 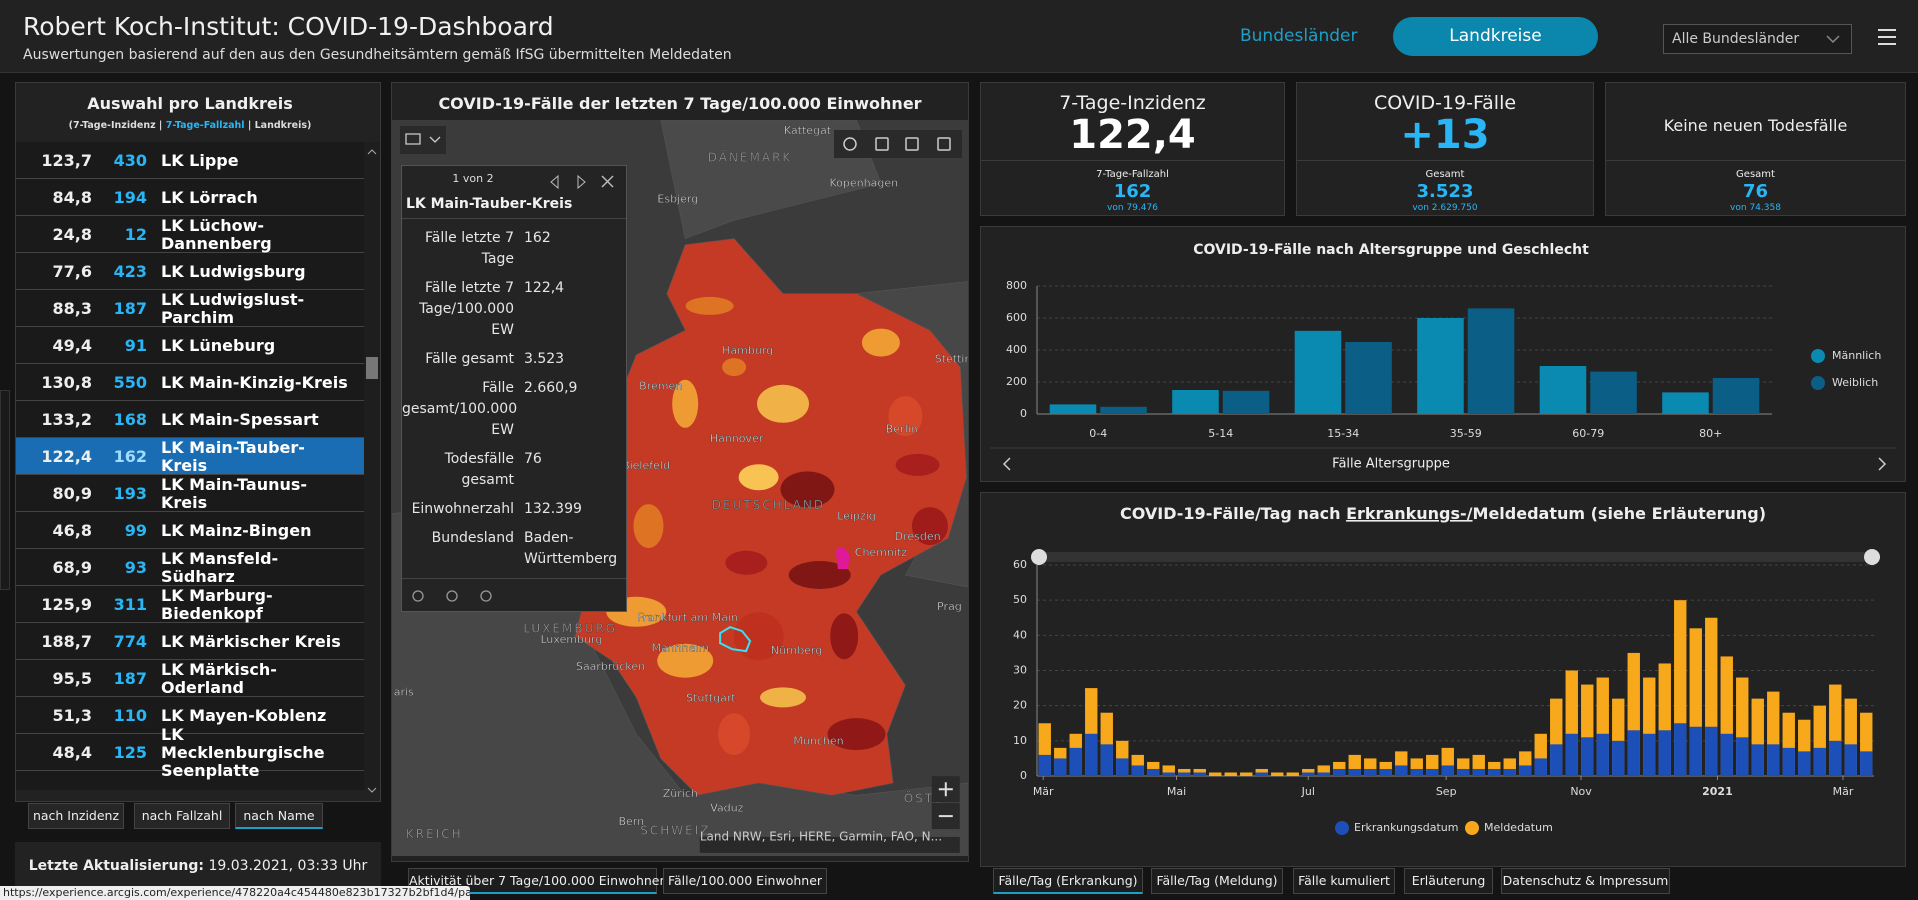 I want to click on x-tick-label: 5-14, so click(x=1220, y=433).